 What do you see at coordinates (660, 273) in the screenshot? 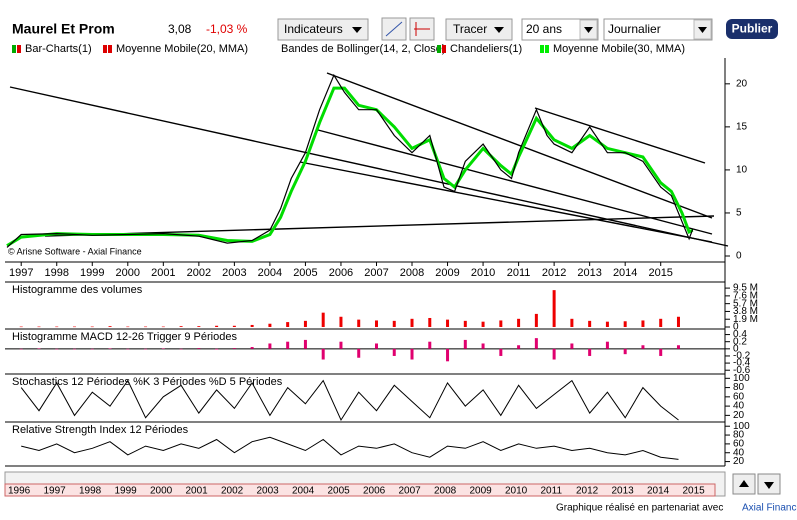
I see `x-tick-label: 2015` at bounding box center [660, 273].